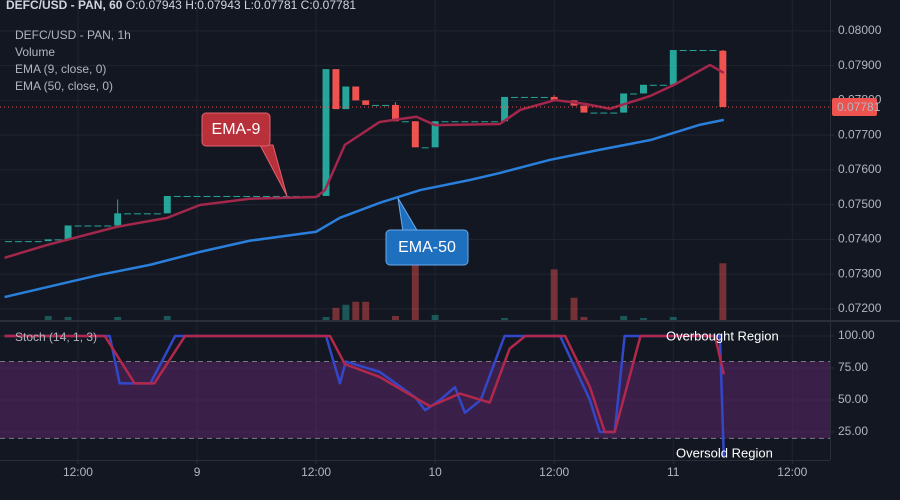 Image resolution: width=900 pixels, height=500 pixels. What do you see at coordinates (859, 107) in the screenshot?
I see `last-price-label: 0.07781` at bounding box center [859, 107].